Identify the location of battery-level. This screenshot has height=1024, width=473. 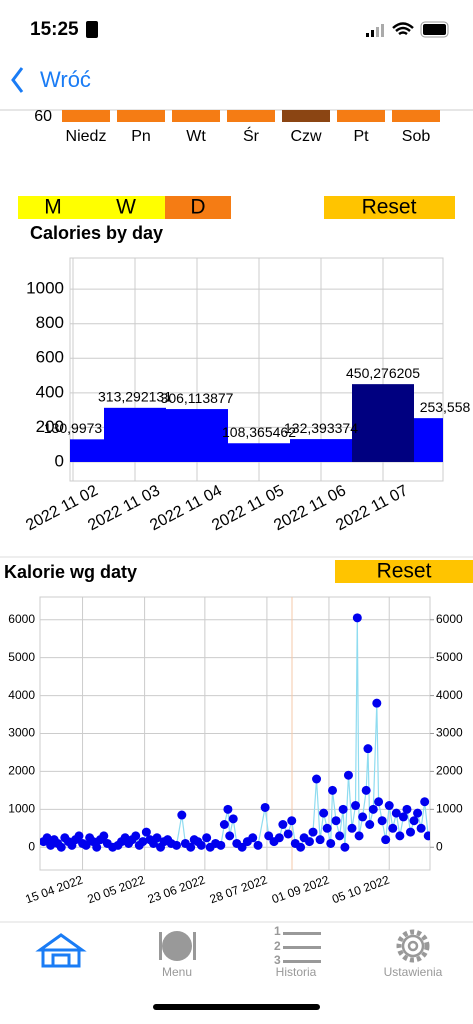
(434, 29).